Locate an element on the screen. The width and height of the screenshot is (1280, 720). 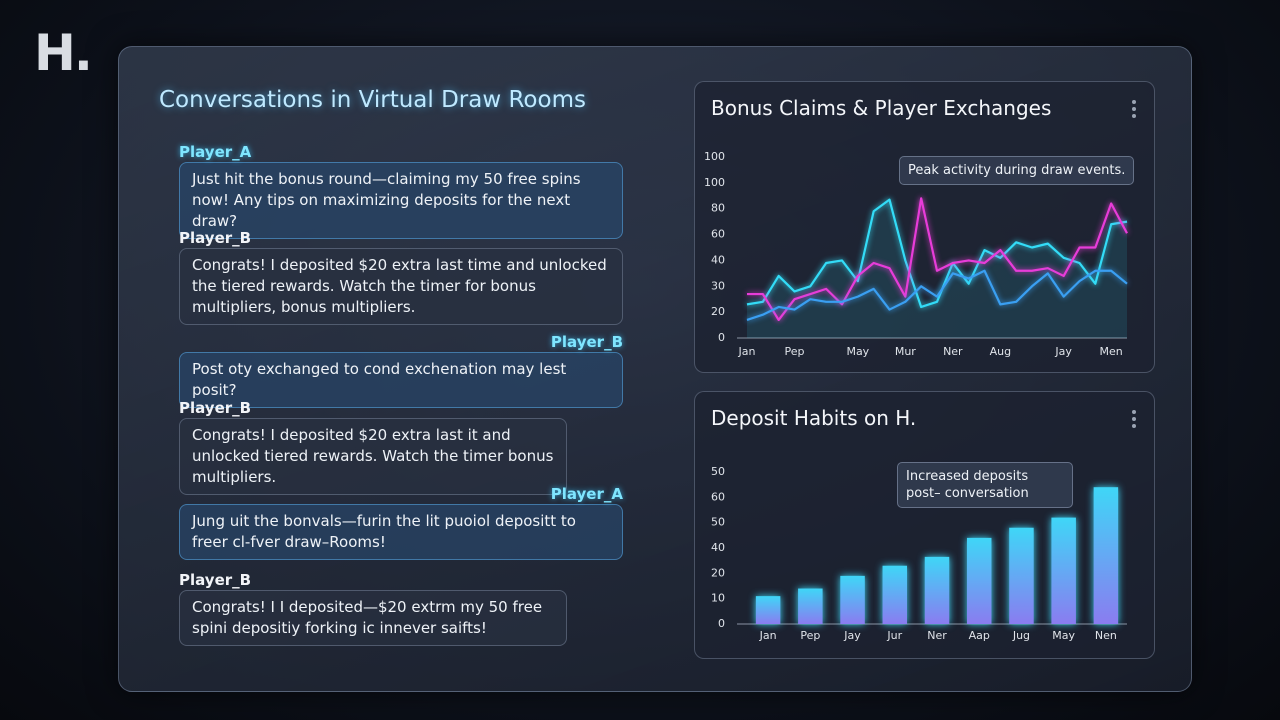
x-tick-label: Jur is located at coordinates (894, 635).